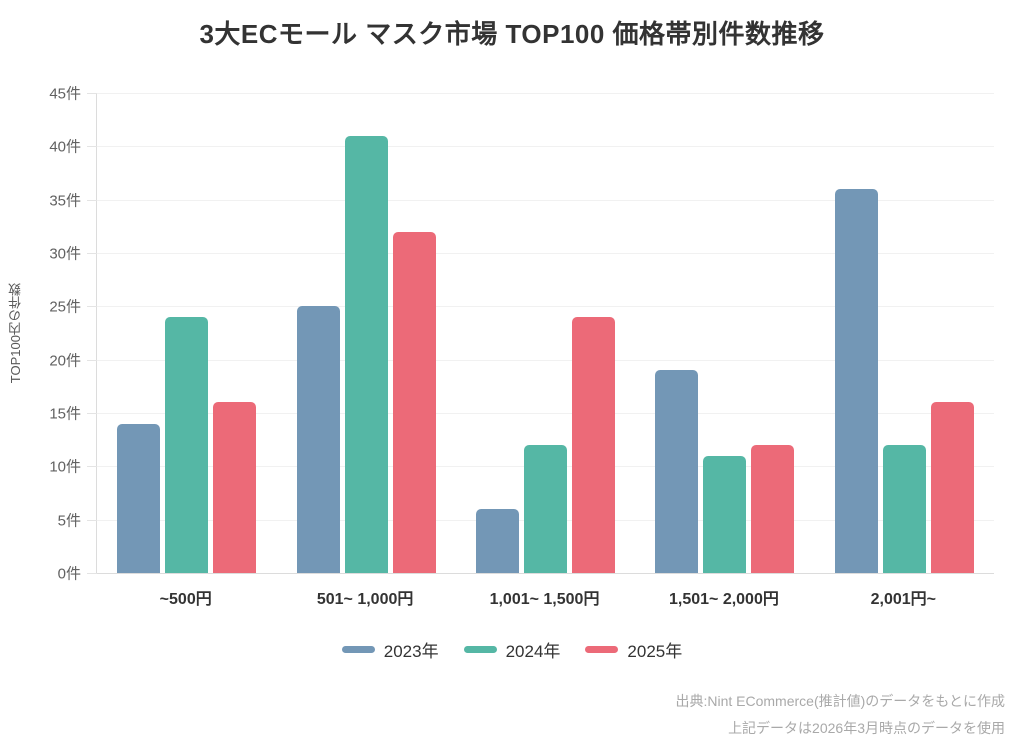 This screenshot has width=1024, height=747. What do you see at coordinates (903, 599) in the screenshot?
I see `x-axis-label: 2,001円~` at bounding box center [903, 599].